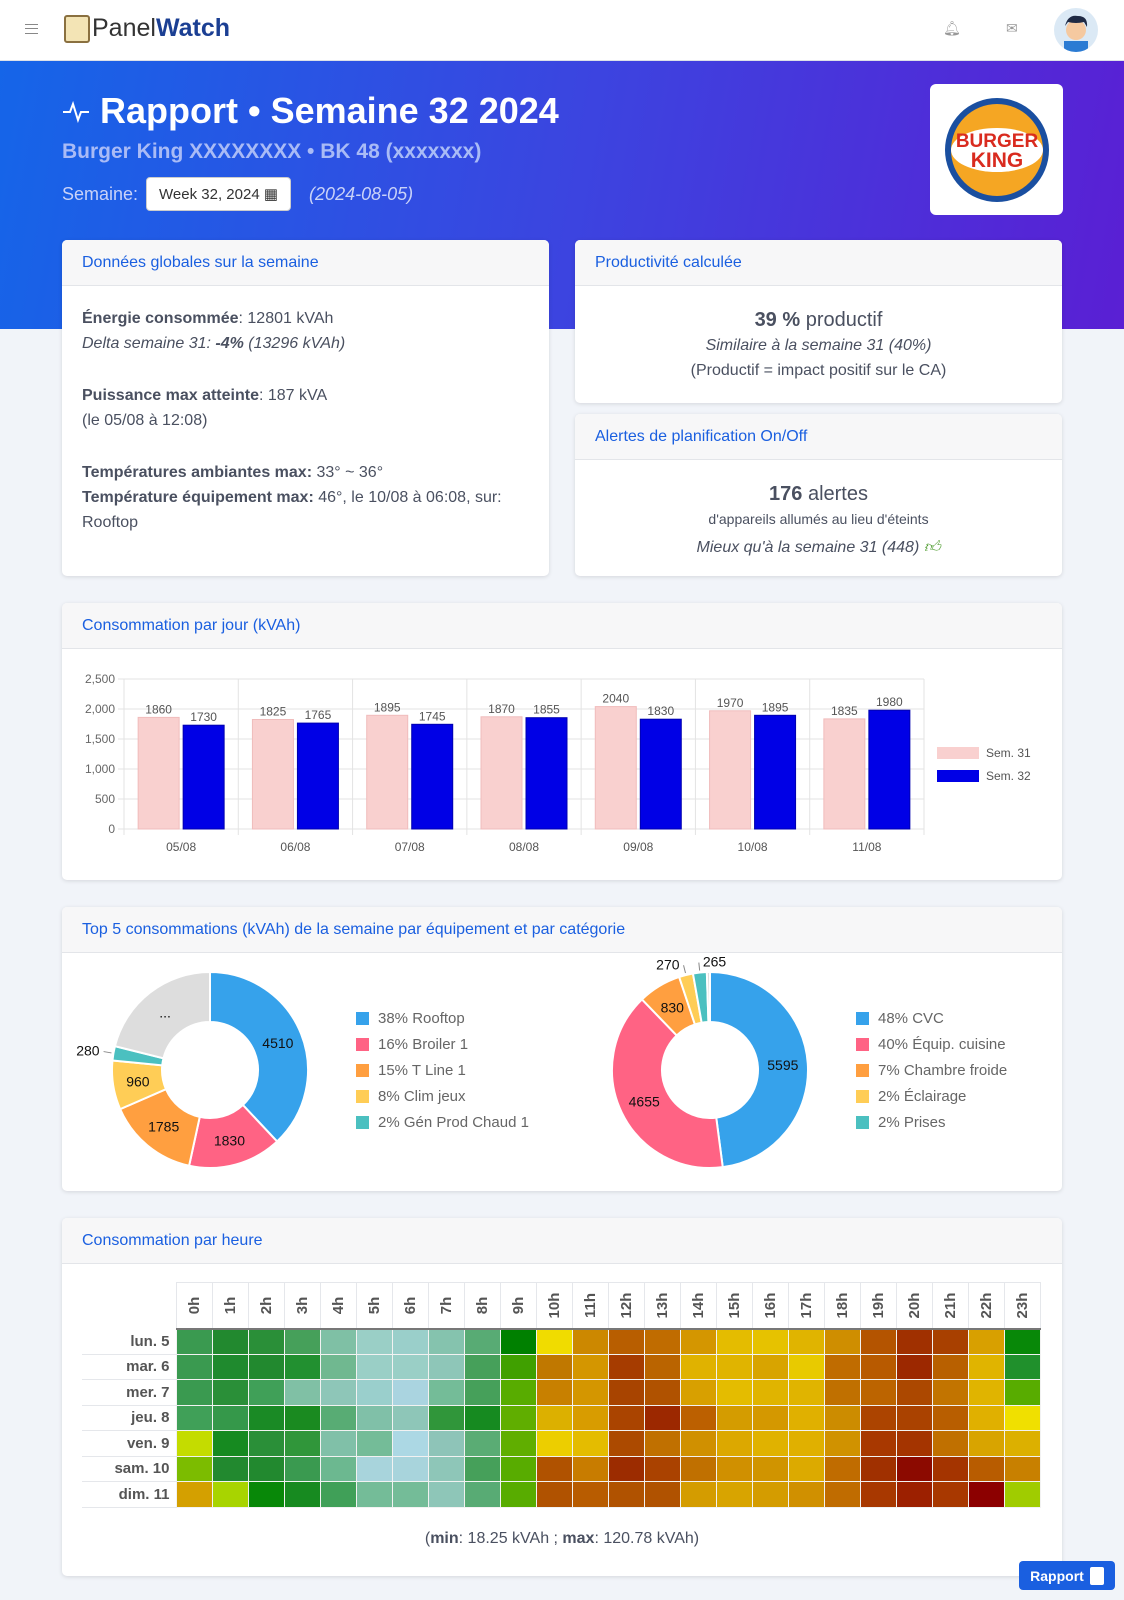 This screenshot has height=1600, width=1124. Describe the element at coordinates (31, 29) in the screenshot. I see `menu-icon` at that location.